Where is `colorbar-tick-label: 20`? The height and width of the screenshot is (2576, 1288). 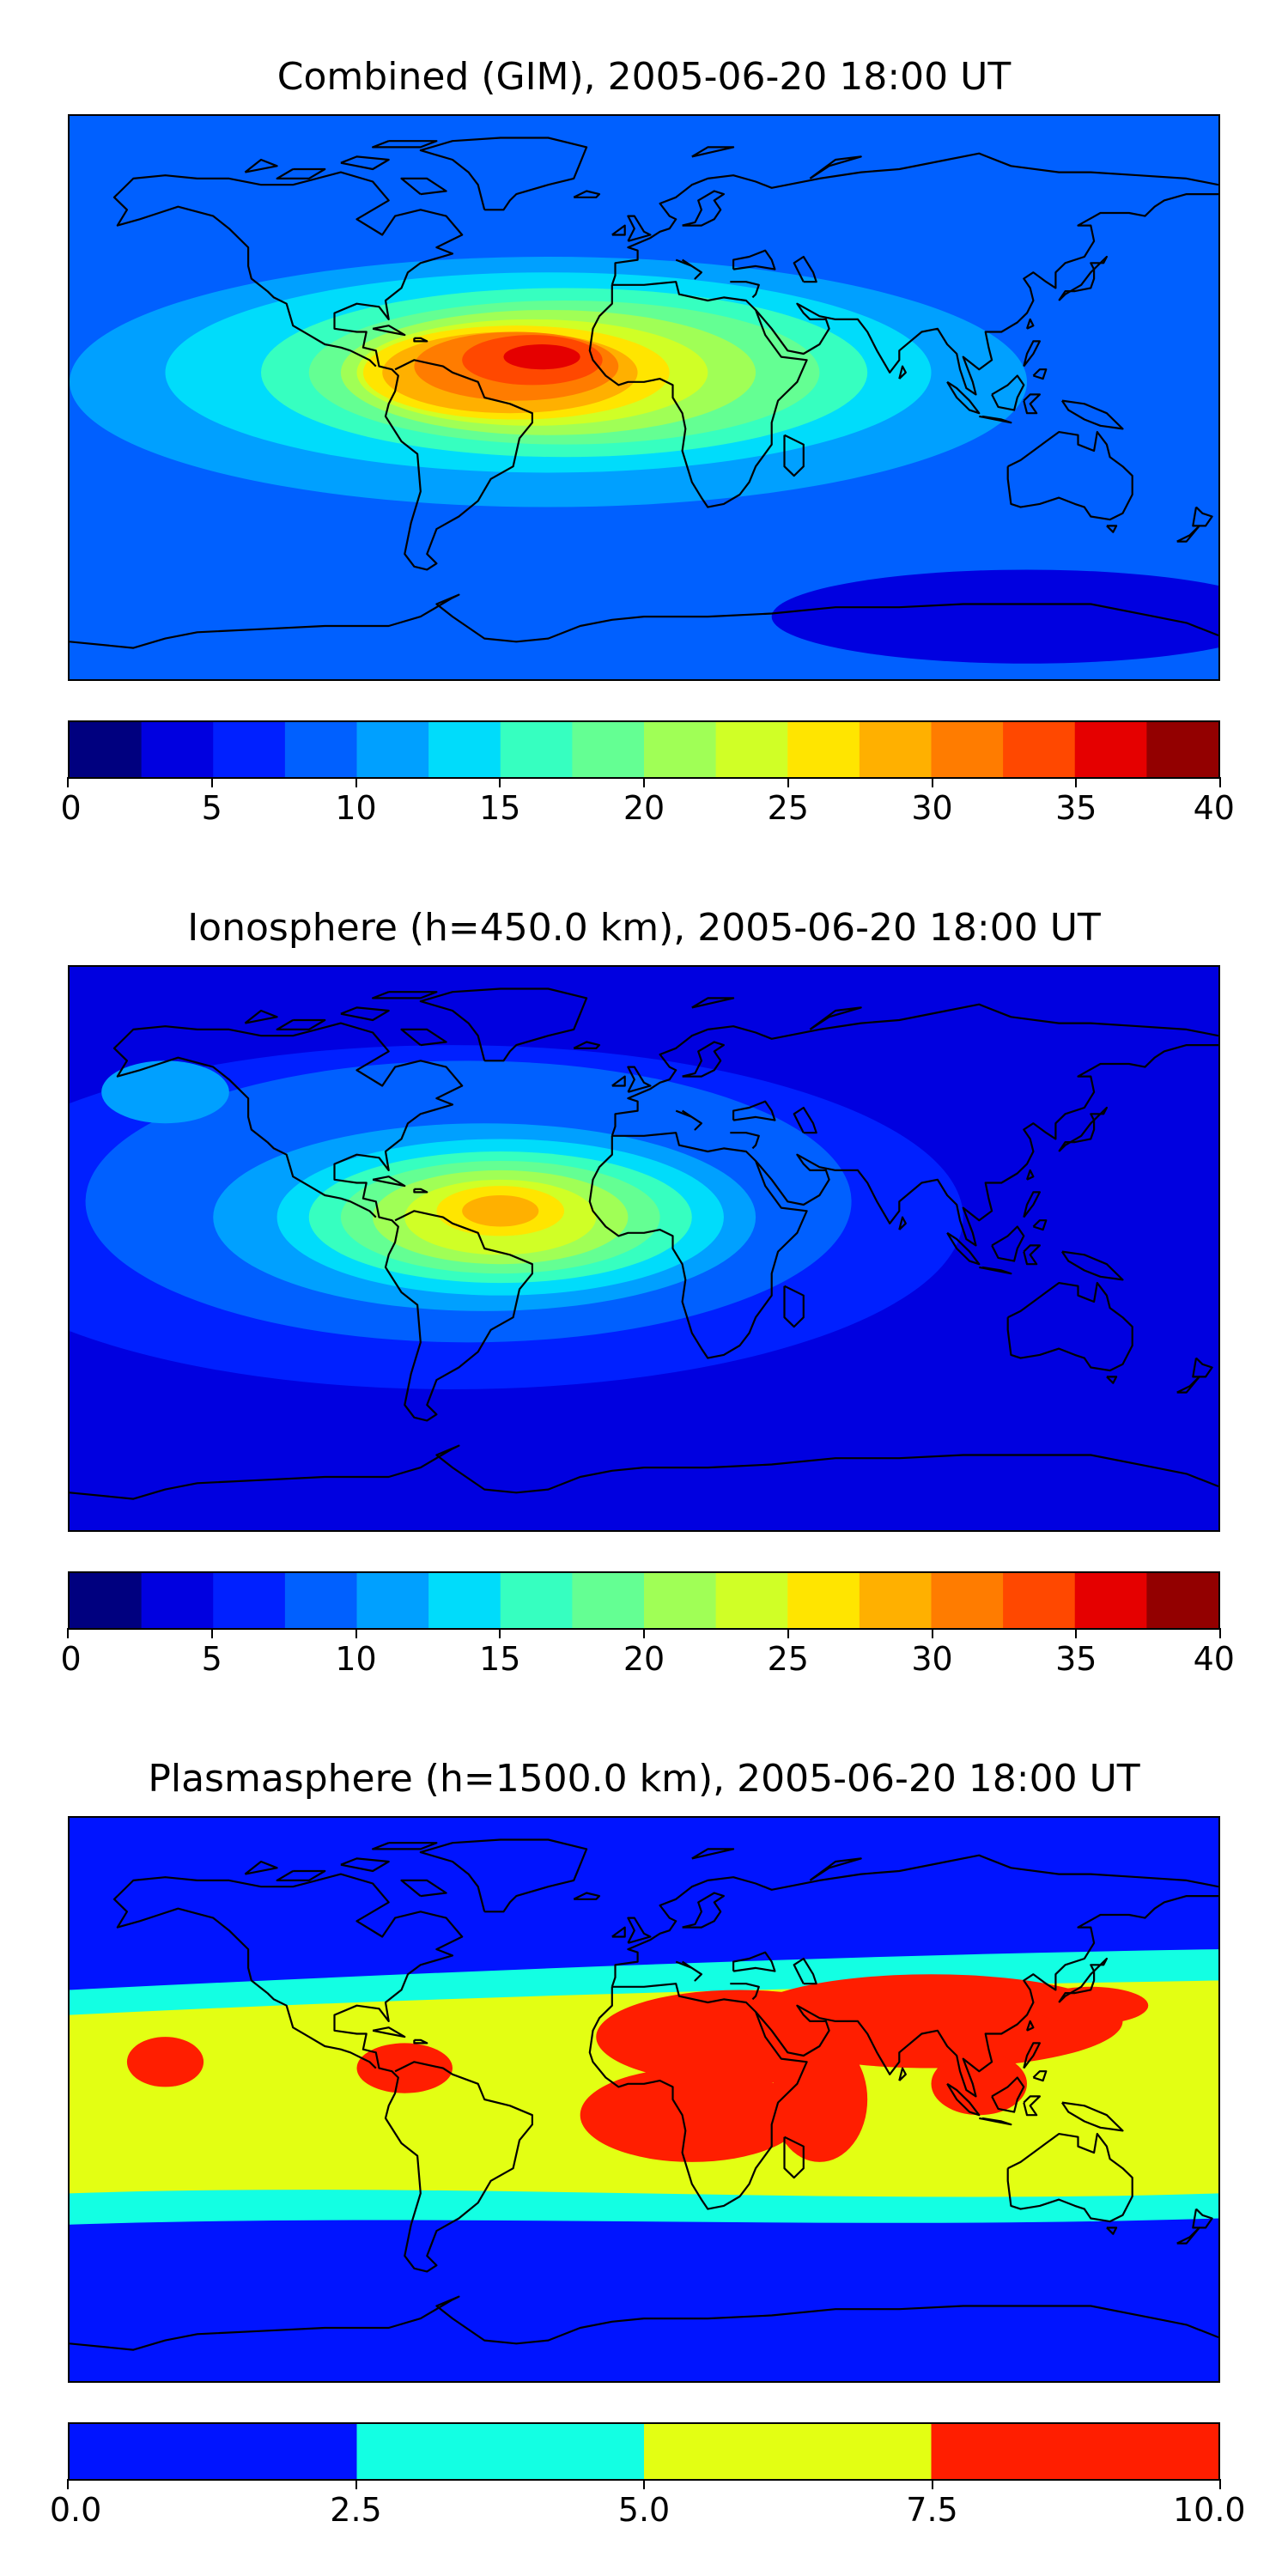
colorbar-tick-label: 20 is located at coordinates (644, 1659).